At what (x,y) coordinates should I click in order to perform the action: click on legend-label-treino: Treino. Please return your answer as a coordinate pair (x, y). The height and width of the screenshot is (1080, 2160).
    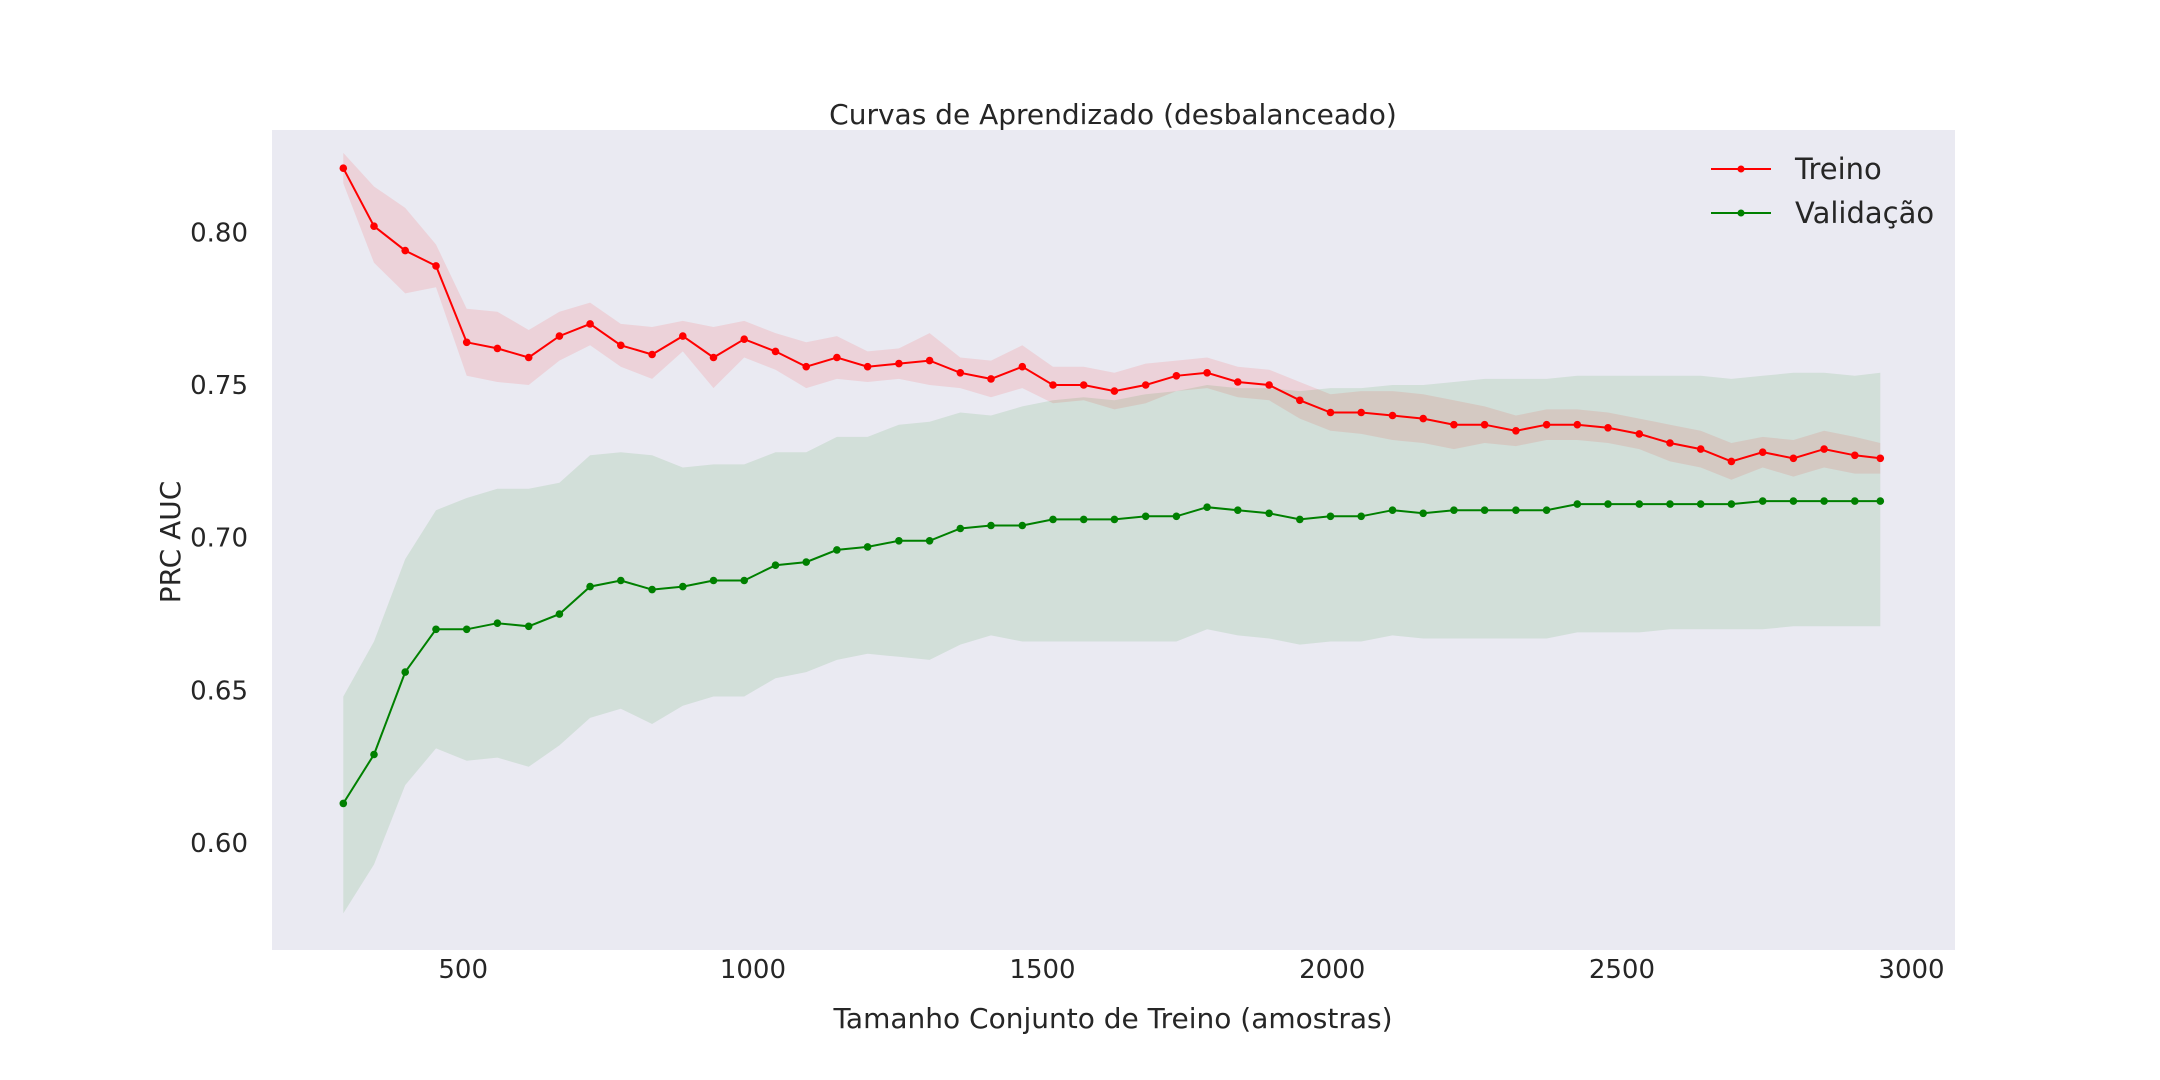
    Looking at the image, I should click on (1838, 169).